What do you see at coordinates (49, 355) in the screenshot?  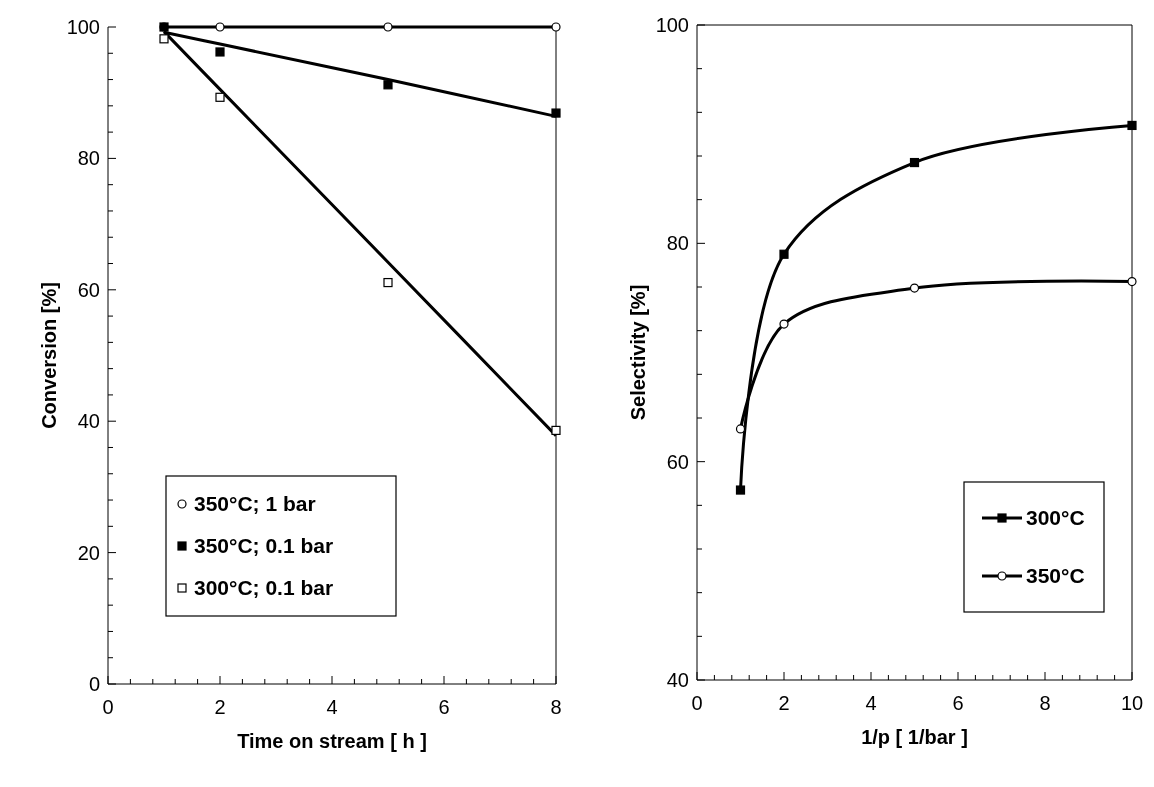 I see `y-axis-title: Conversion [%]` at bounding box center [49, 355].